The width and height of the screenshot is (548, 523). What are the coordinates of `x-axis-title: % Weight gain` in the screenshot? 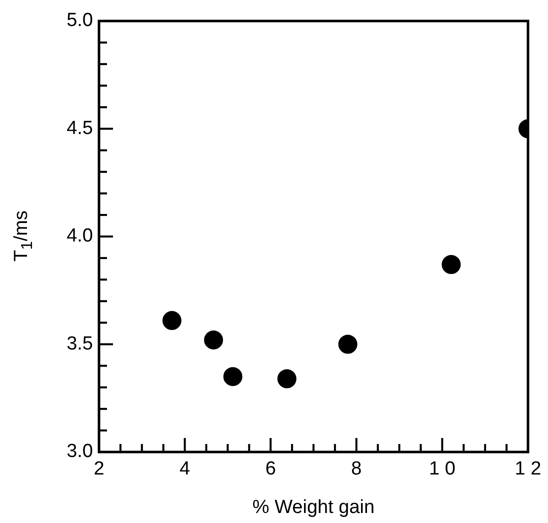 It's located at (313, 507).